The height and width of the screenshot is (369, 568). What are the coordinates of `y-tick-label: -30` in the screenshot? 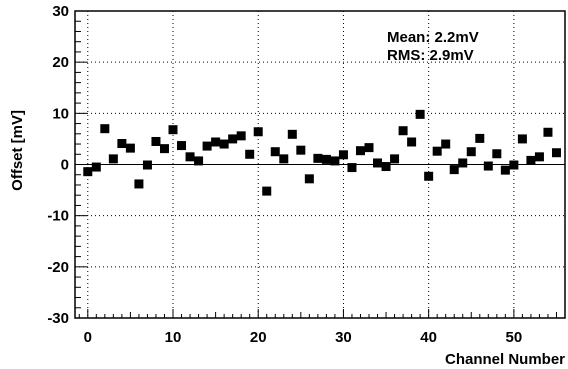 It's located at (58, 318).